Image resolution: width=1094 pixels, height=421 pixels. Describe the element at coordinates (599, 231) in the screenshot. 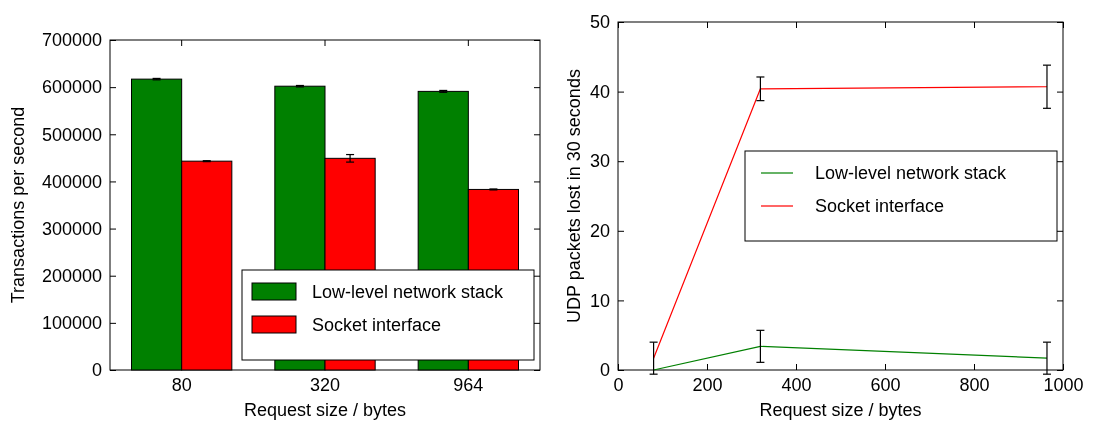

I see `y-tick-label: 20` at that location.